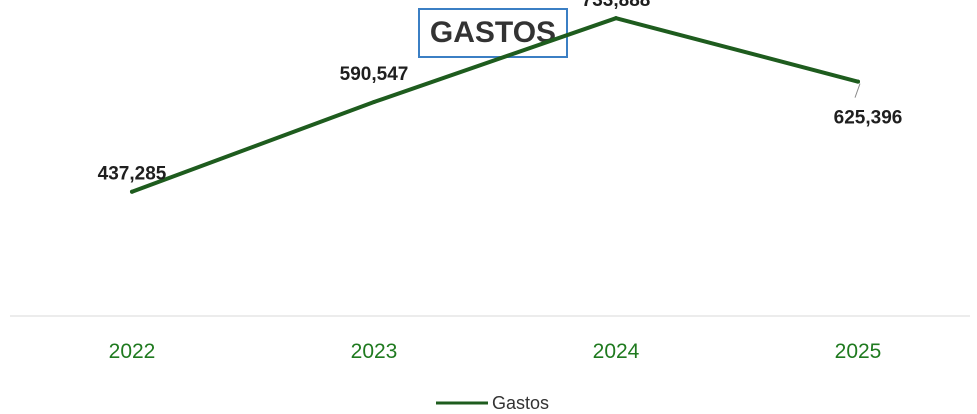  Describe the element at coordinates (374, 74) in the screenshot. I see `data-label-2023: 590,547` at that location.